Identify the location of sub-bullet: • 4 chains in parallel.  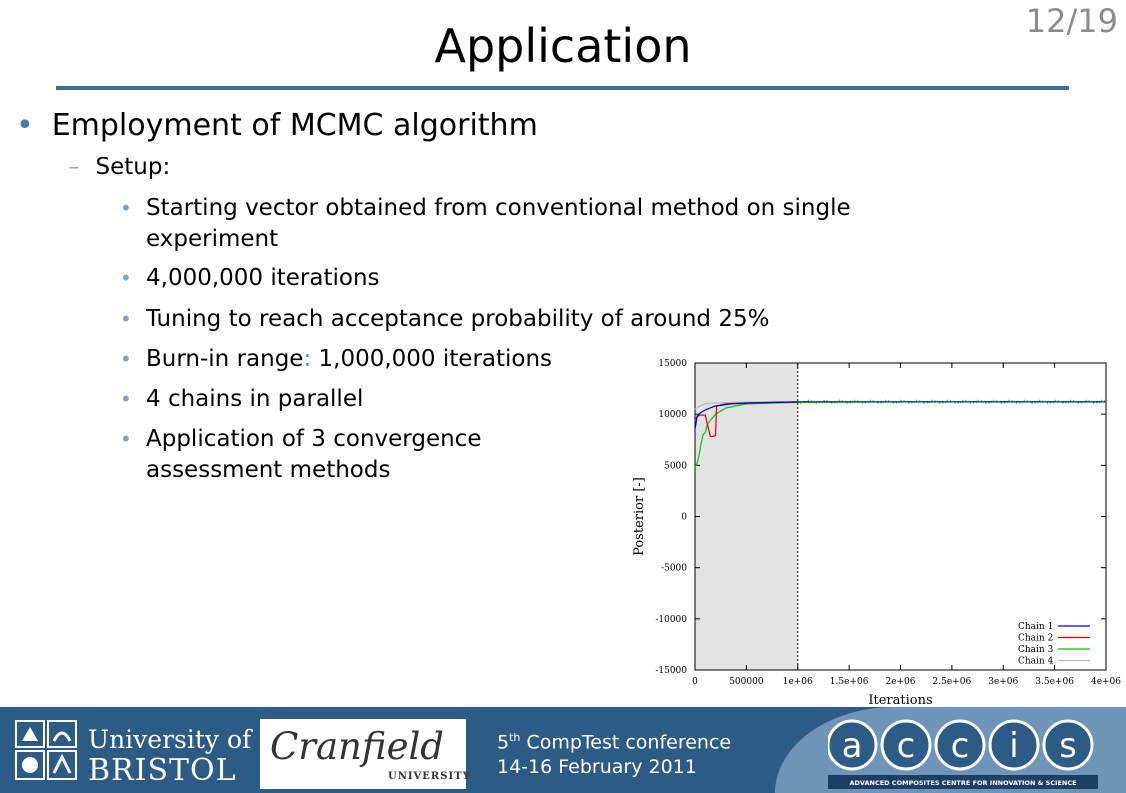
(553, 399).